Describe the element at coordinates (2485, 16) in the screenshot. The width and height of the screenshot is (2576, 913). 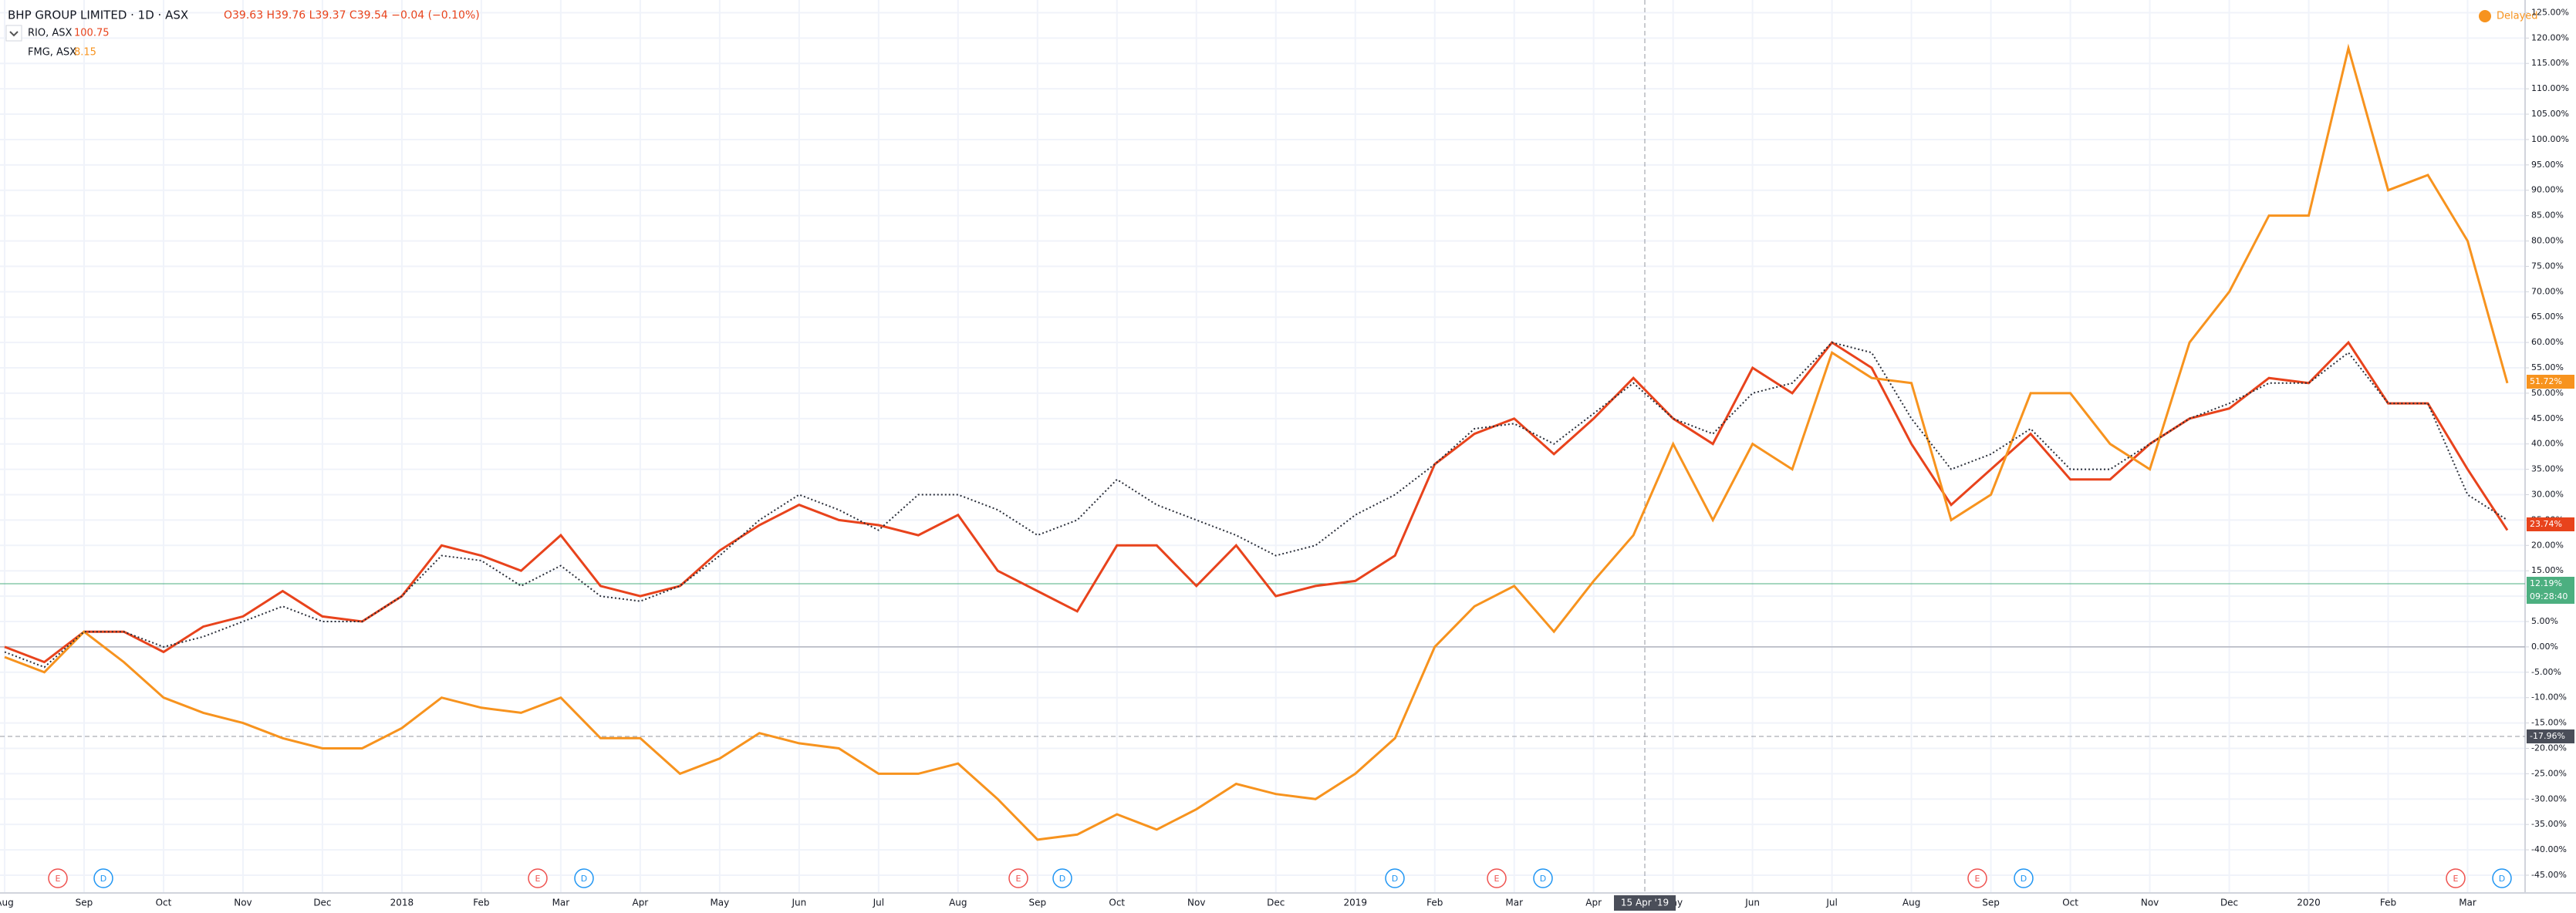
I see `delayed-icon` at that location.